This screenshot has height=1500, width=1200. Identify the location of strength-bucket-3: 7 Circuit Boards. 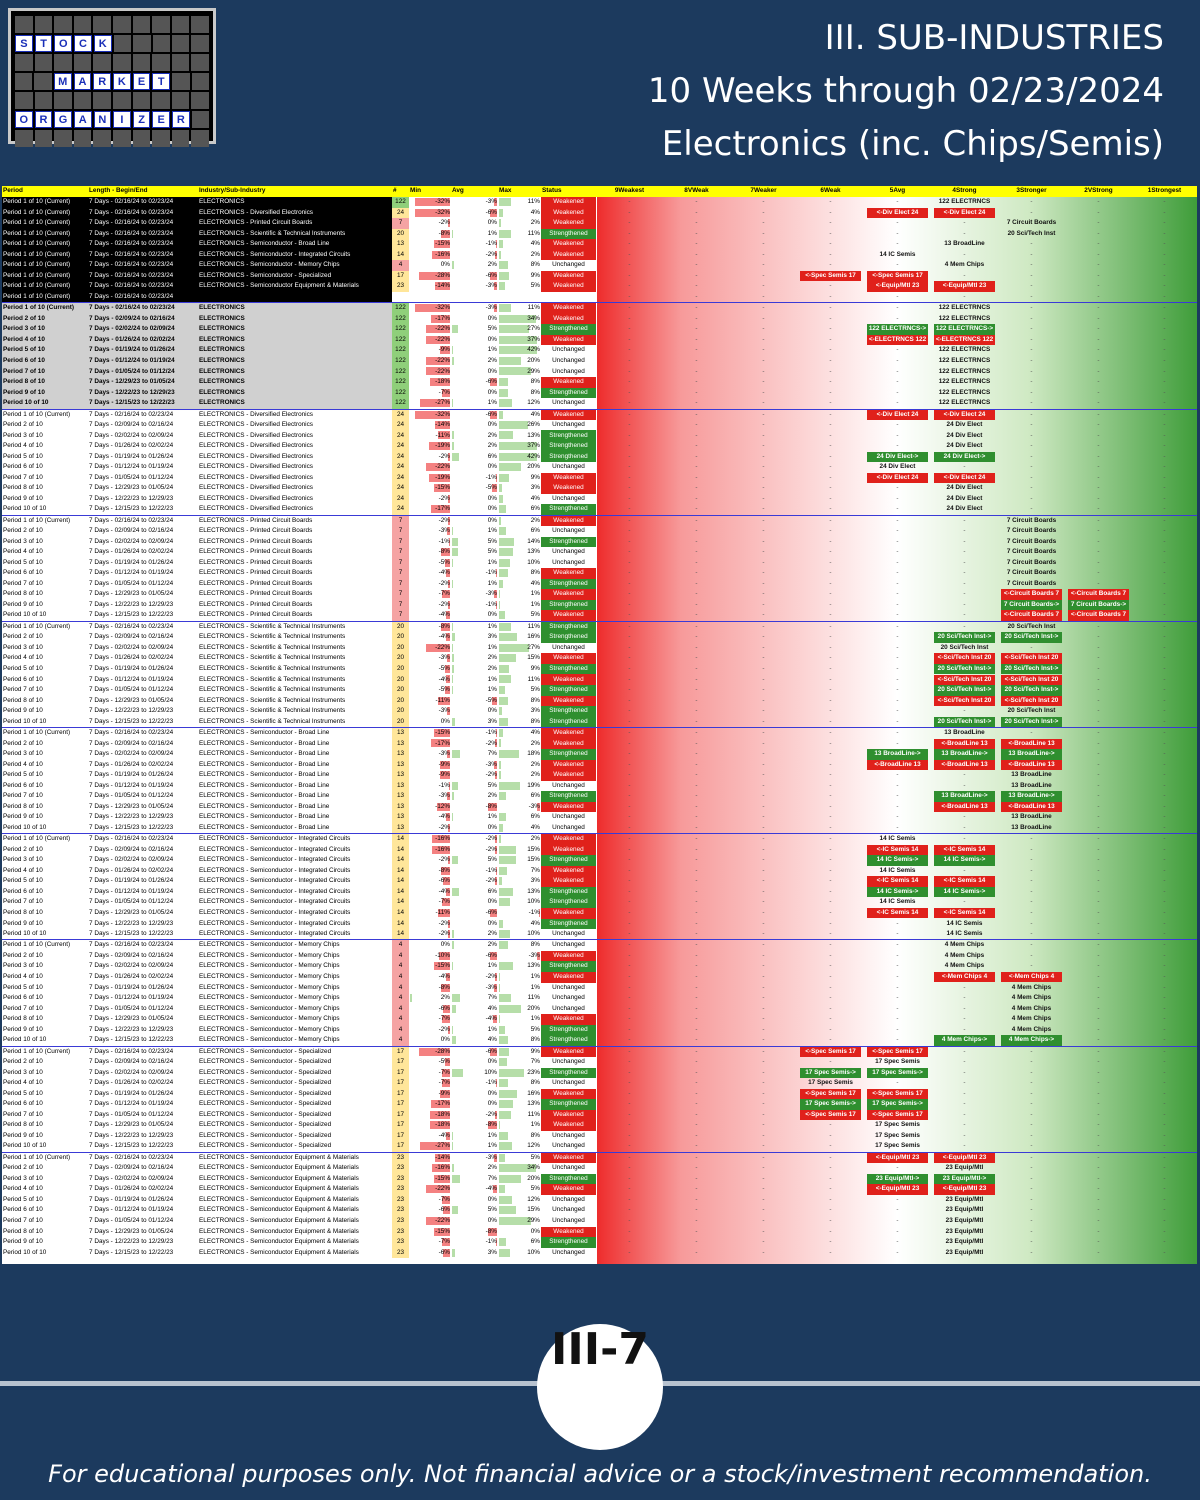
(1031, 563).